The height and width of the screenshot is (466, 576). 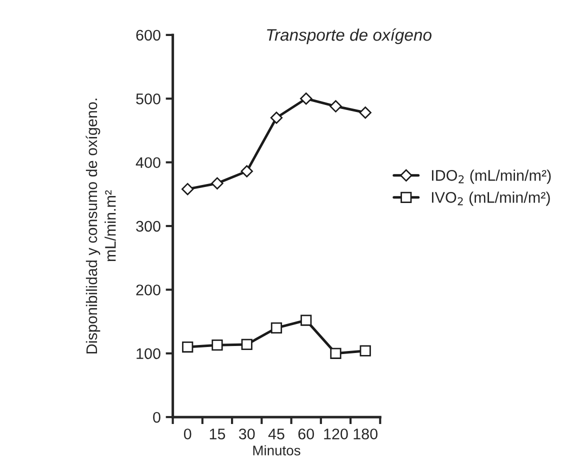 What do you see at coordinates (148, 162) in the screenshot?
I see `y-tick-label: 400` at bounding box center [148, 162].